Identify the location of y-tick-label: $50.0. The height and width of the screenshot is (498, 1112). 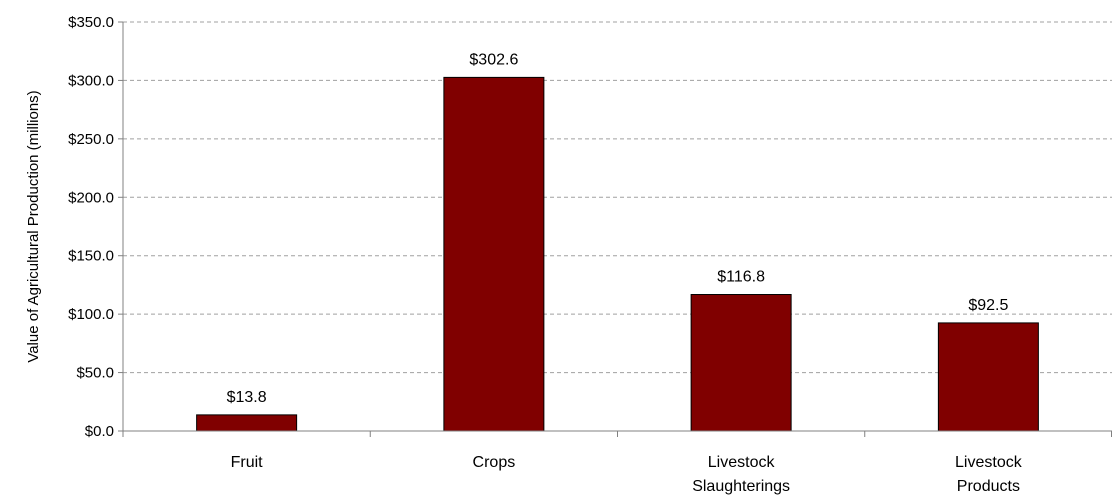
(95, 373).